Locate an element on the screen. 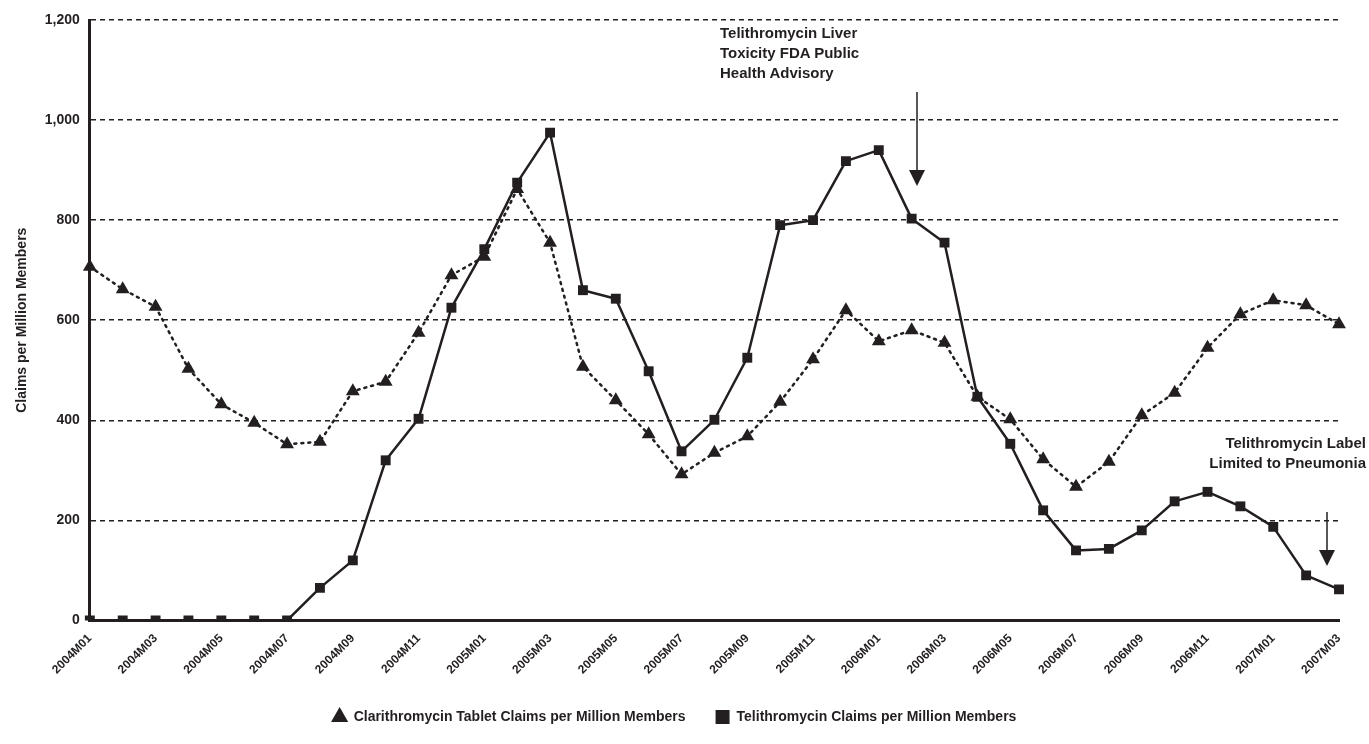  y-tick-label: 600 is located at coordinates (68, 319).